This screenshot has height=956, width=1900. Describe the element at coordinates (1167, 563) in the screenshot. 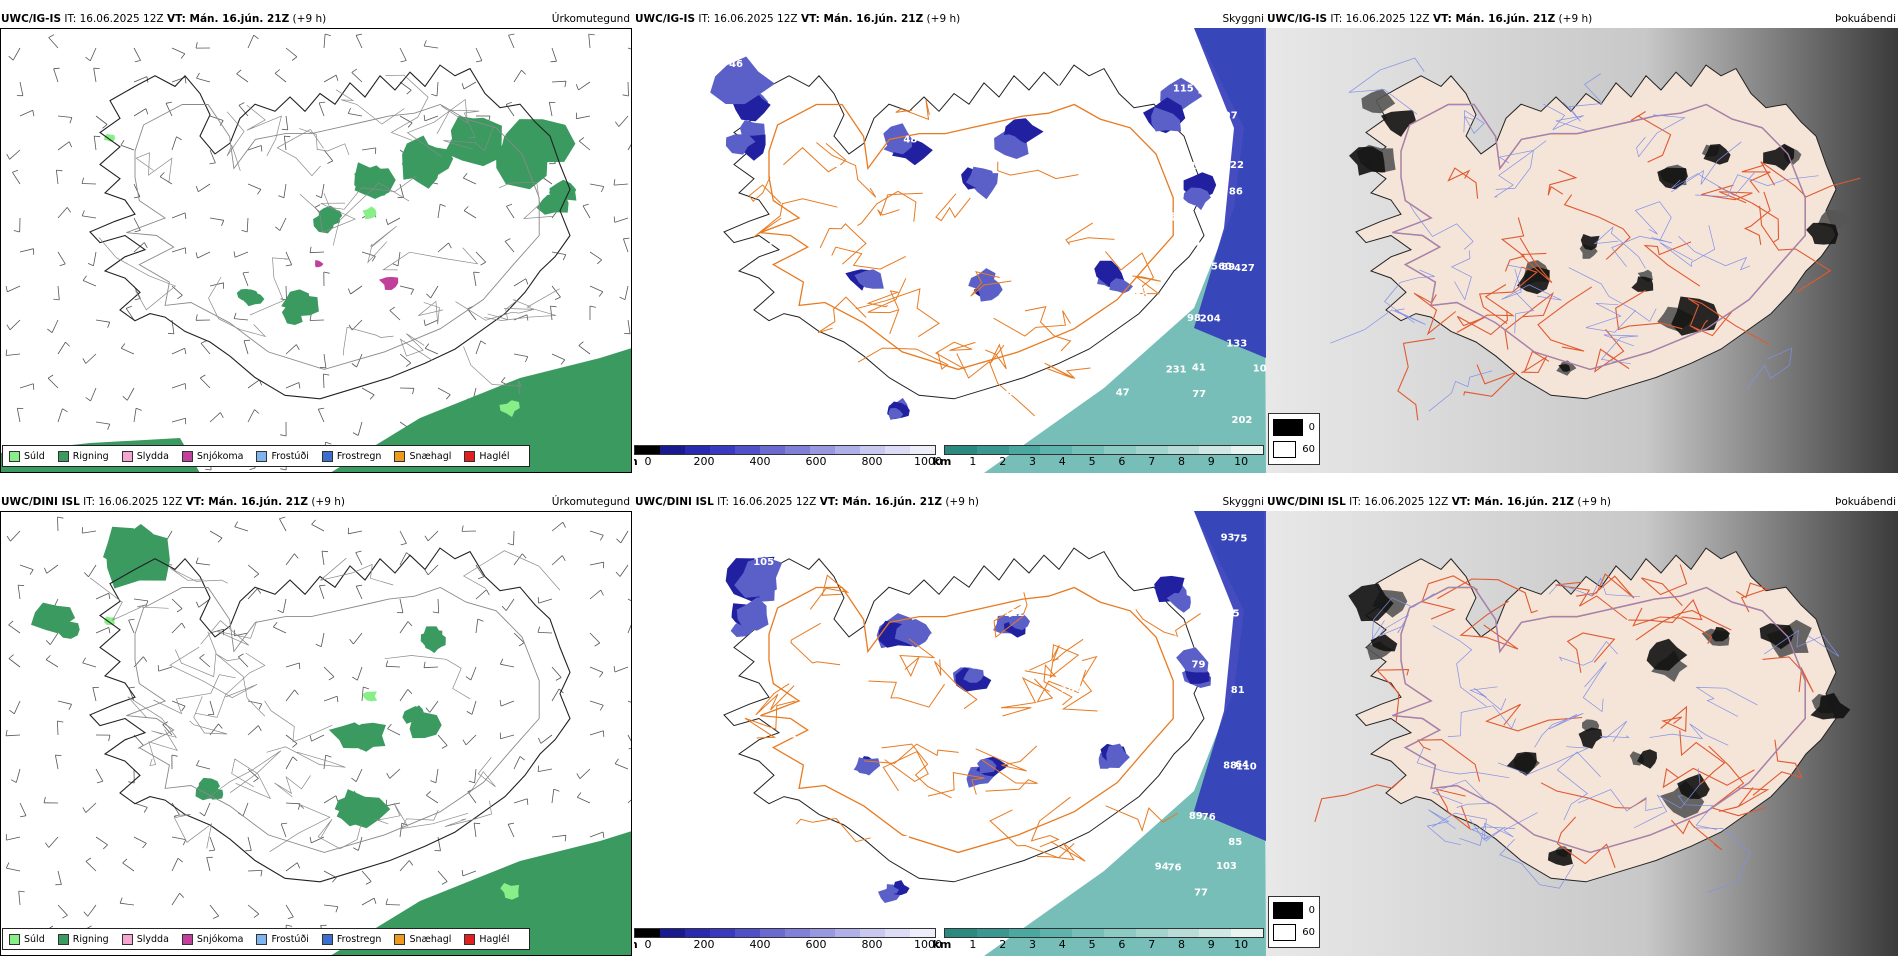

I see `cloud-base-value: 74` at that location.